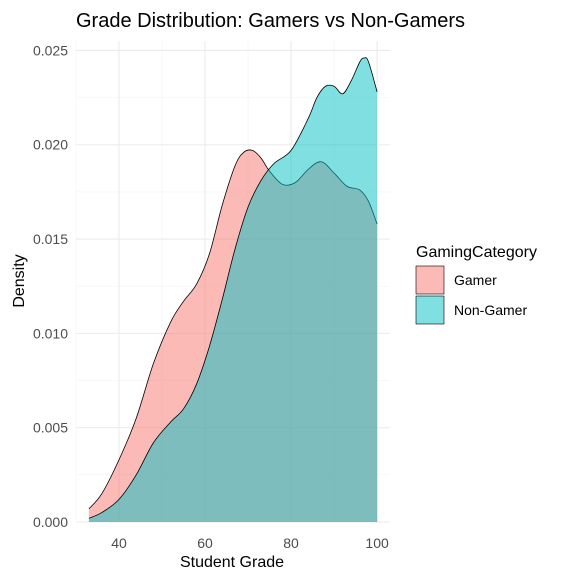 The height and width of the screenshot is (580, 570). Describe the element at coordinates (50, 145) in the screenshot. I see `y-tick-label: 0.020` at that location.